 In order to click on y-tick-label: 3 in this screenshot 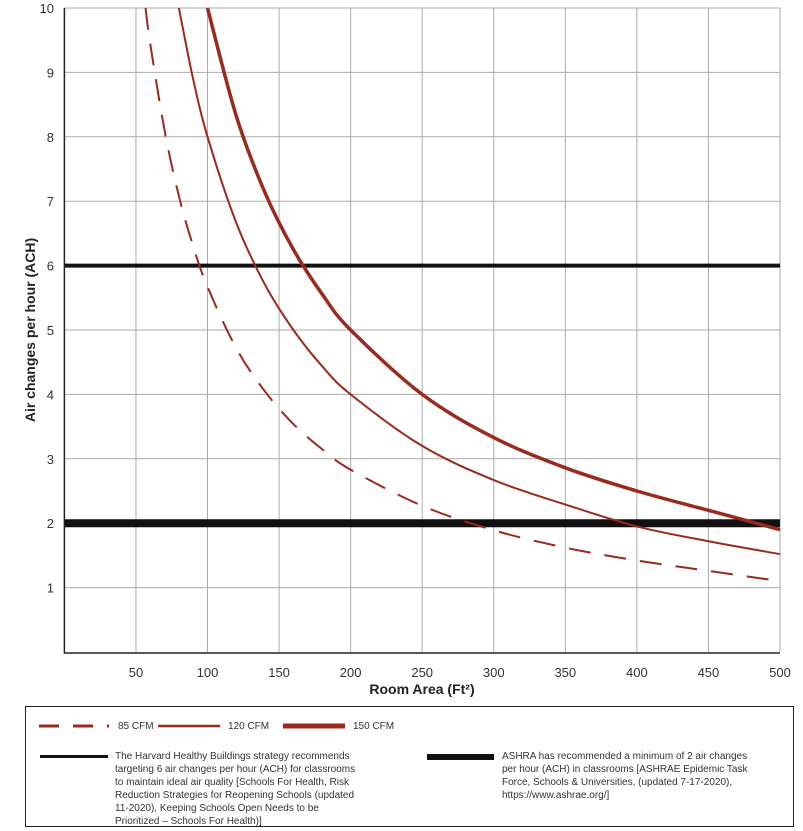, I will do `click(50, 459)`.